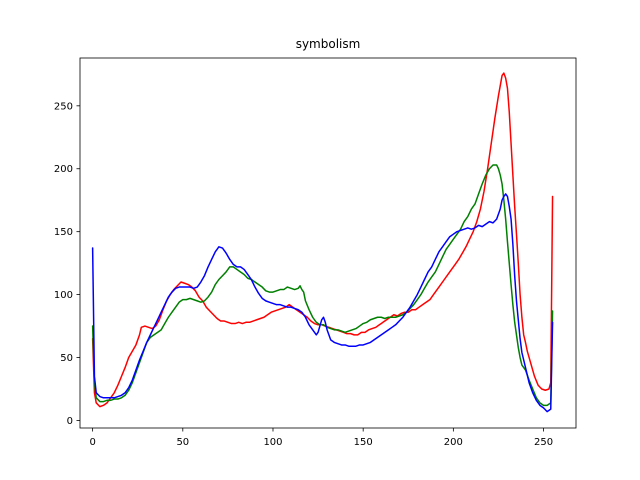  Describe the element at coordinates (328, 44) in the screenshot. I see `chart-title: symbolism` at that location.